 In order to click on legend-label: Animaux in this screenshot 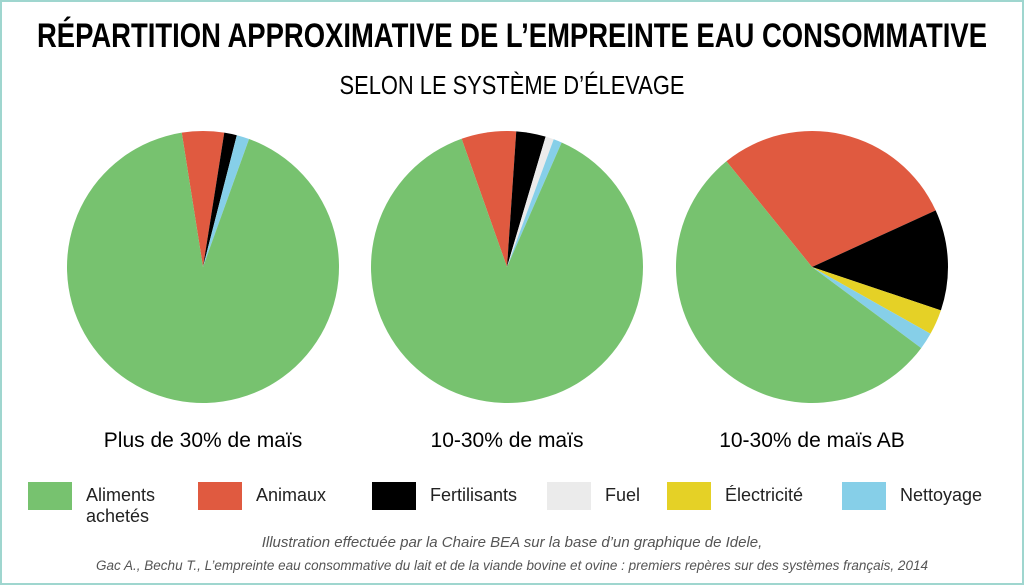, I will do `click(291, 495)`.